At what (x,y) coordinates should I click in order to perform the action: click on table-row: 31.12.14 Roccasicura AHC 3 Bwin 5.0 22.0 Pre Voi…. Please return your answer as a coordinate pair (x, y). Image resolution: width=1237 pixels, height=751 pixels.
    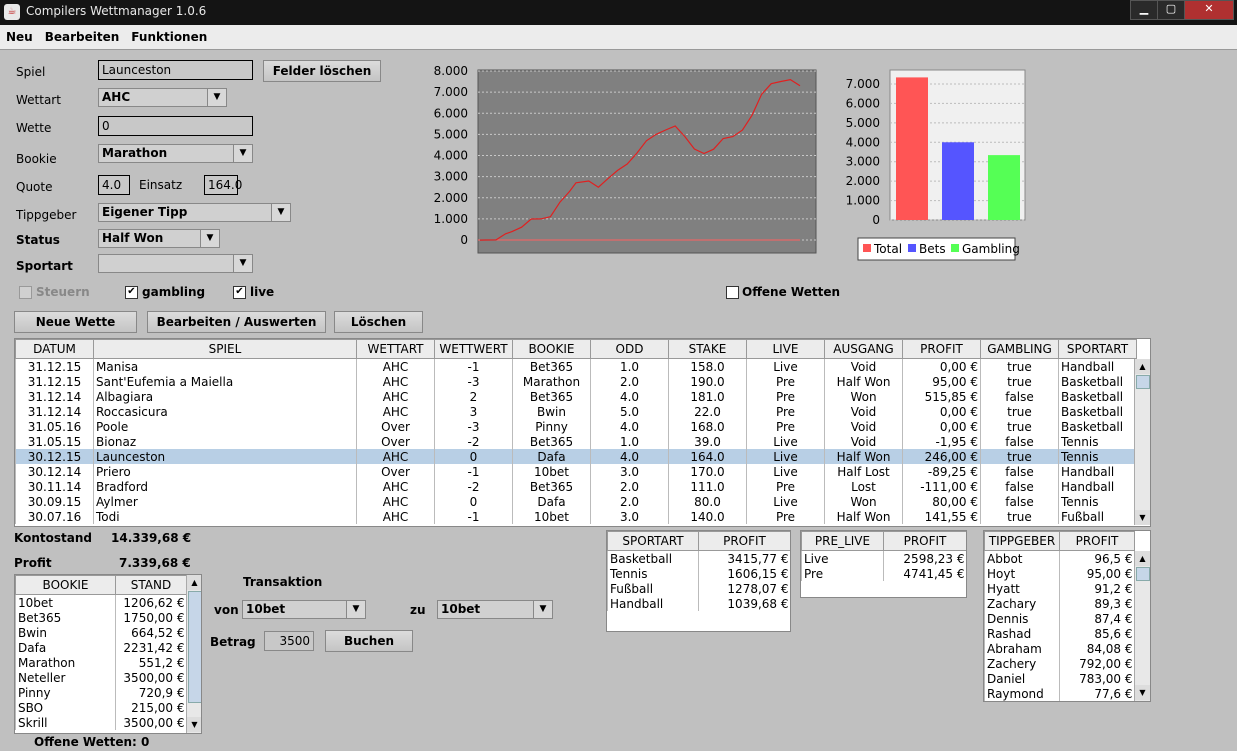
    Looking at the image, I should click on (576, 411).